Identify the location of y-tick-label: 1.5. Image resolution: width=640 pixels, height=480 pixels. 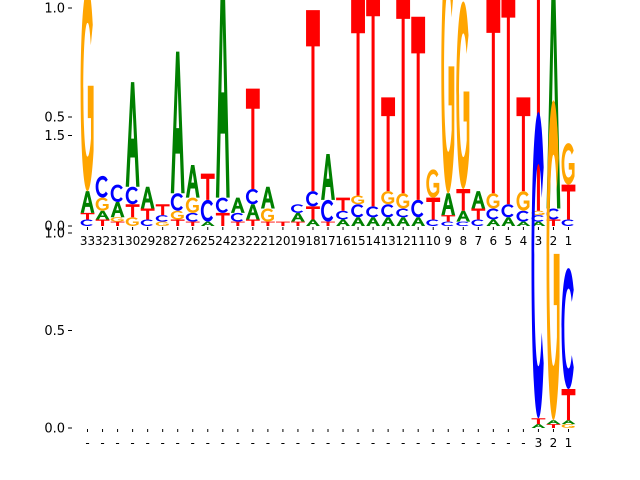
(54, 136).